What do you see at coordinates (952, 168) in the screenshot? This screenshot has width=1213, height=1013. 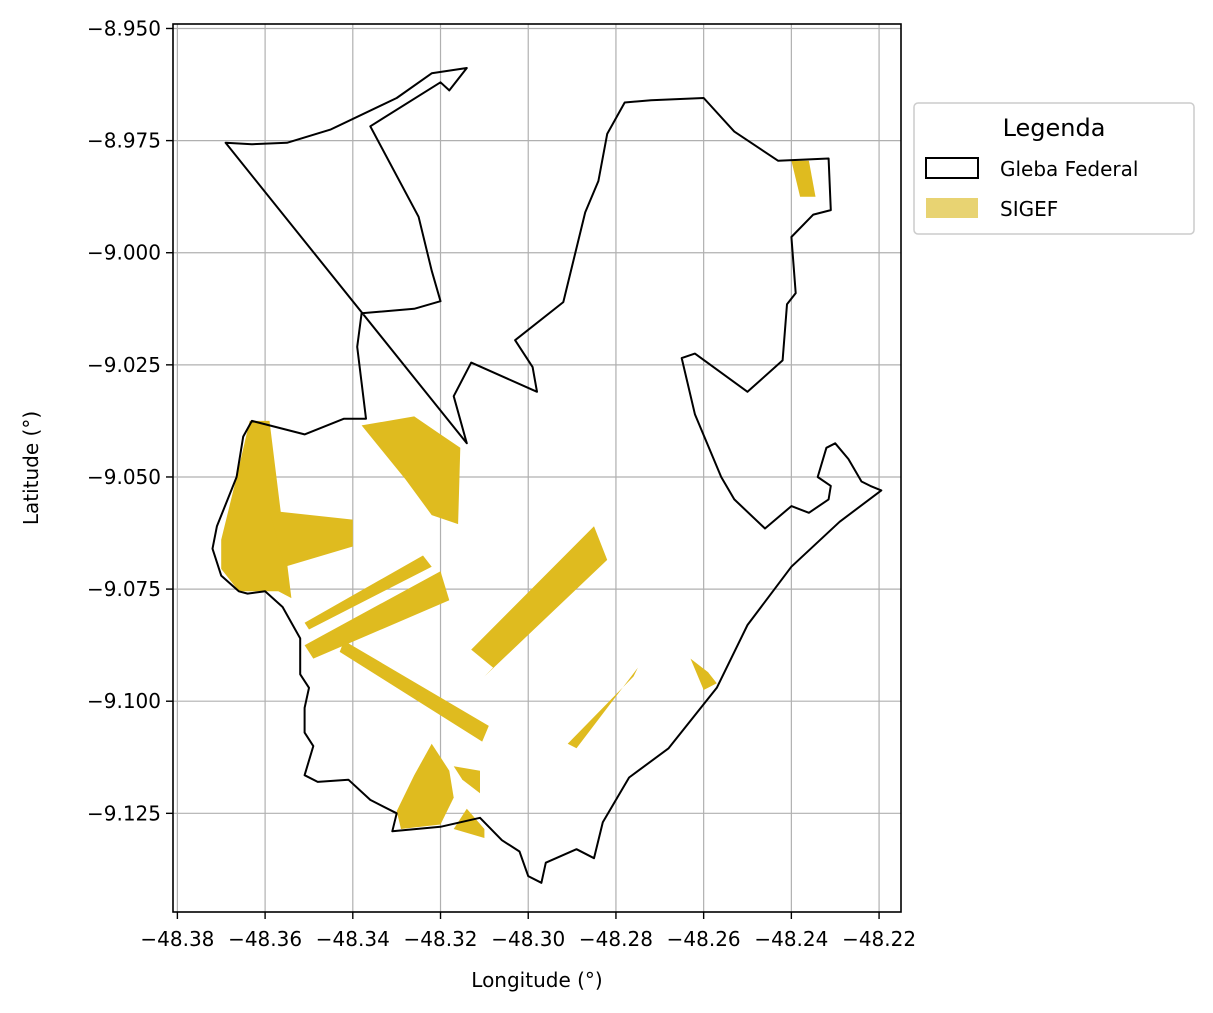 I see `legend-swatch-gleba` at bounding box center [952, 168].